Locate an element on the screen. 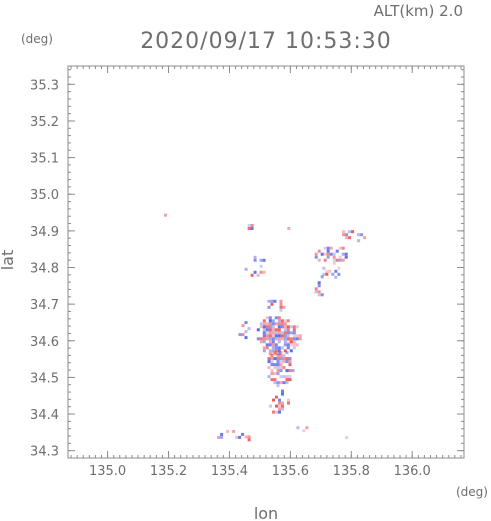 This screenshot has width=491, height=521. y-tick-label: 34.3 is located at coordinates (44, 452).